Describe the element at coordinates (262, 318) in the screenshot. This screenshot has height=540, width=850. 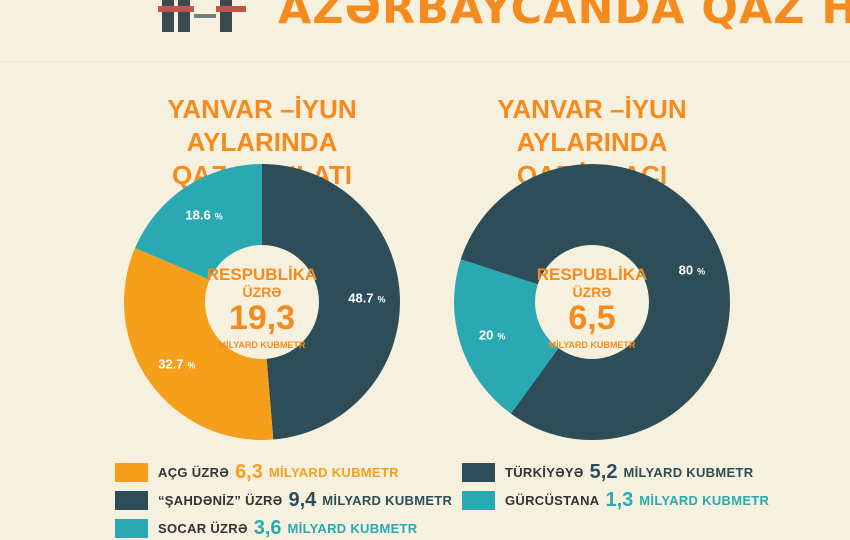
I see `center-total-value: 19,3` at that location.